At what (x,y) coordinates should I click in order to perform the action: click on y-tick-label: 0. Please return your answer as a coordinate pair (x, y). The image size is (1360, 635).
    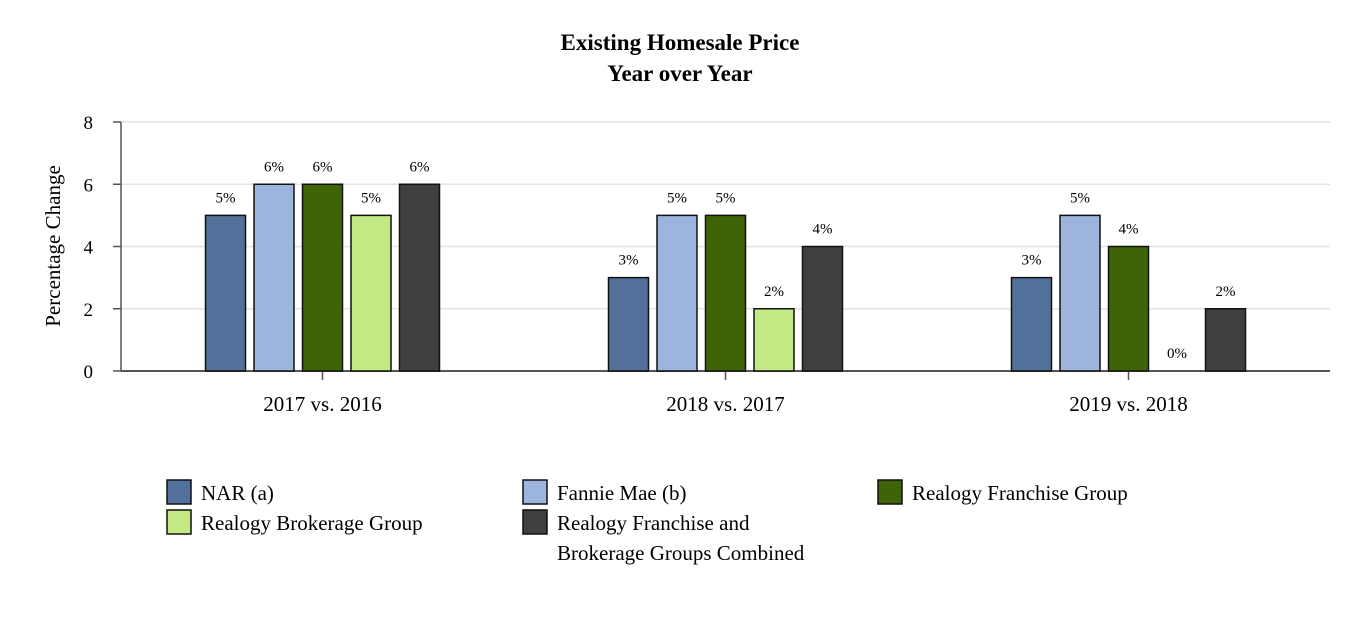
    Looking at the image, I should click on (89, 372).